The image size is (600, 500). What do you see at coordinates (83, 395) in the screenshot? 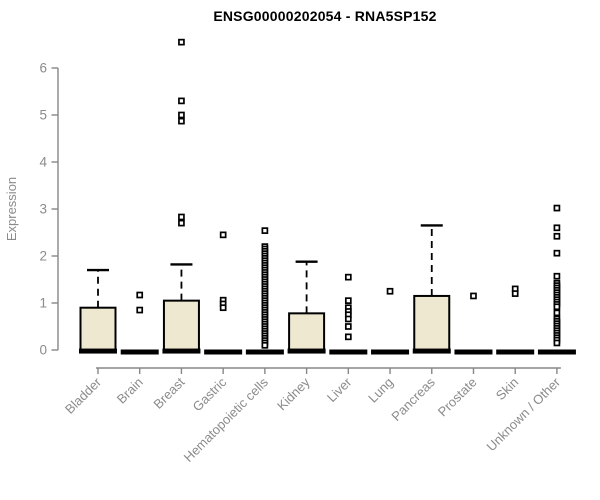
I see `x-tick-label: Bladder` at bounding box center [83, 395].